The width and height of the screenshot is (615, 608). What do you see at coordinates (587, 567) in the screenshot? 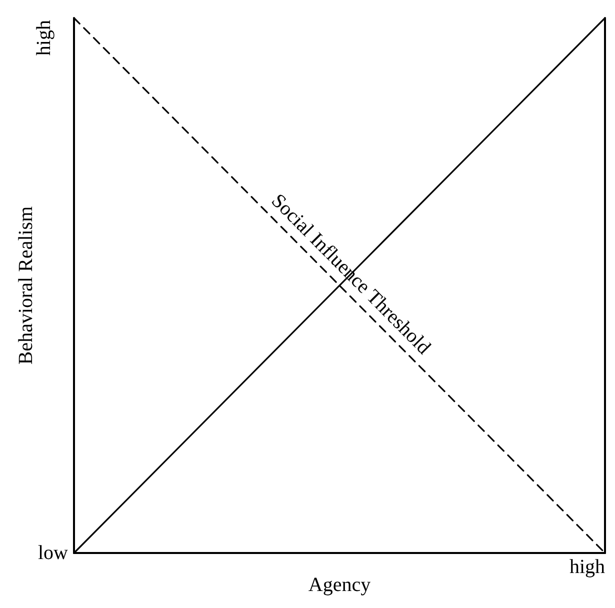
I see `text: high` at bounding box center [587, 567].